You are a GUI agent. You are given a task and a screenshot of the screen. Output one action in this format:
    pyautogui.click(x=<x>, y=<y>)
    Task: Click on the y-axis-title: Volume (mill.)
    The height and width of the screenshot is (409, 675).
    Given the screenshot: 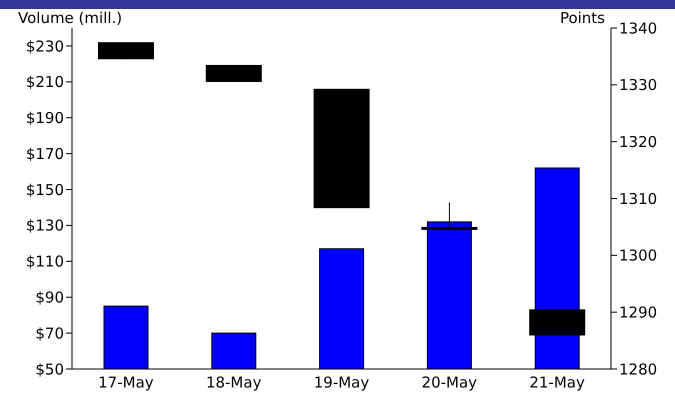 What is the action you would take?
    pyautogui.click(x=70, y=18)
    